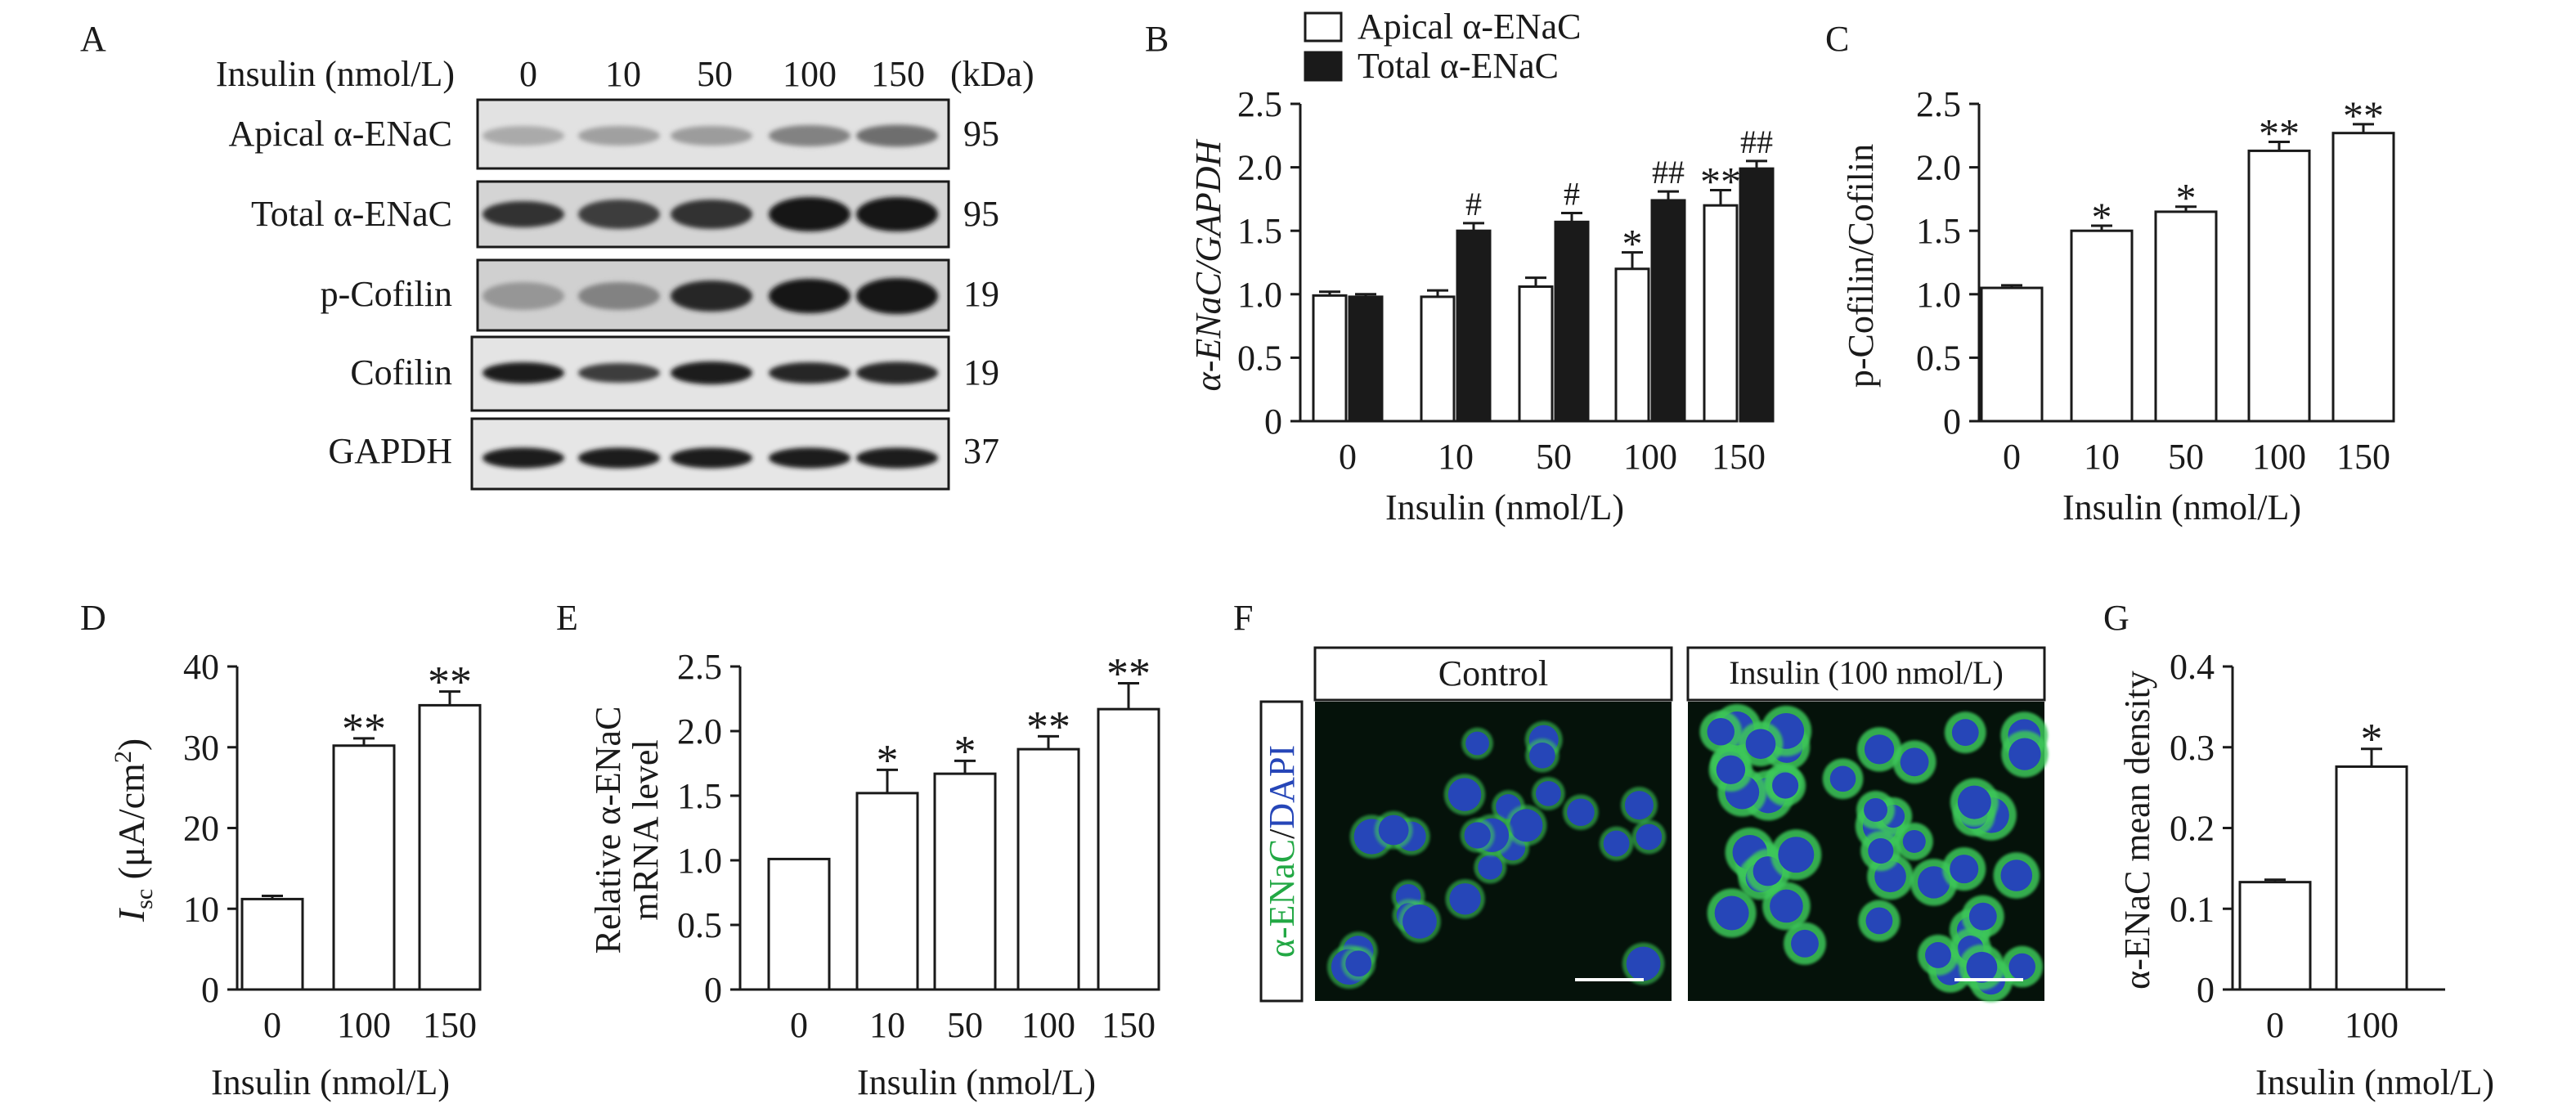  Describe the element at coordinates (981, 373) in the screenshot. I see `blot-kda-cofilin: 19` at that location.